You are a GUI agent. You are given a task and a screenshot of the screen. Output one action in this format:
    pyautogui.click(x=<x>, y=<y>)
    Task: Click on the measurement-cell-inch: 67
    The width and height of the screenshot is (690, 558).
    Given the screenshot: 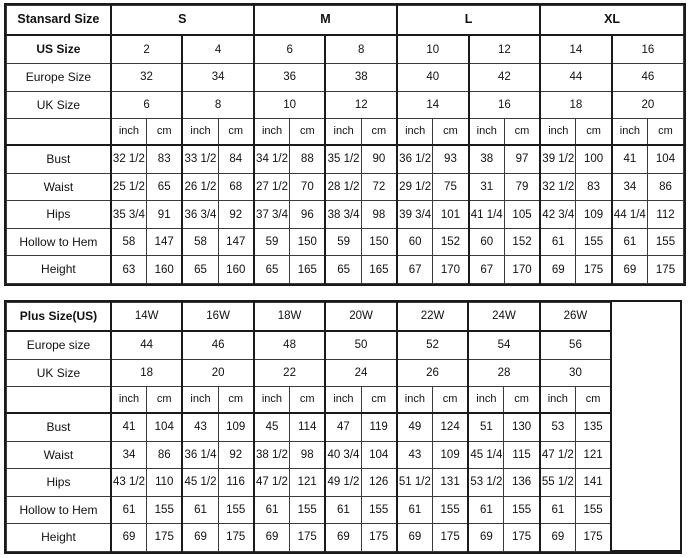 What is the action you would take?
    pyautogui.click(x=486, y=269)
    